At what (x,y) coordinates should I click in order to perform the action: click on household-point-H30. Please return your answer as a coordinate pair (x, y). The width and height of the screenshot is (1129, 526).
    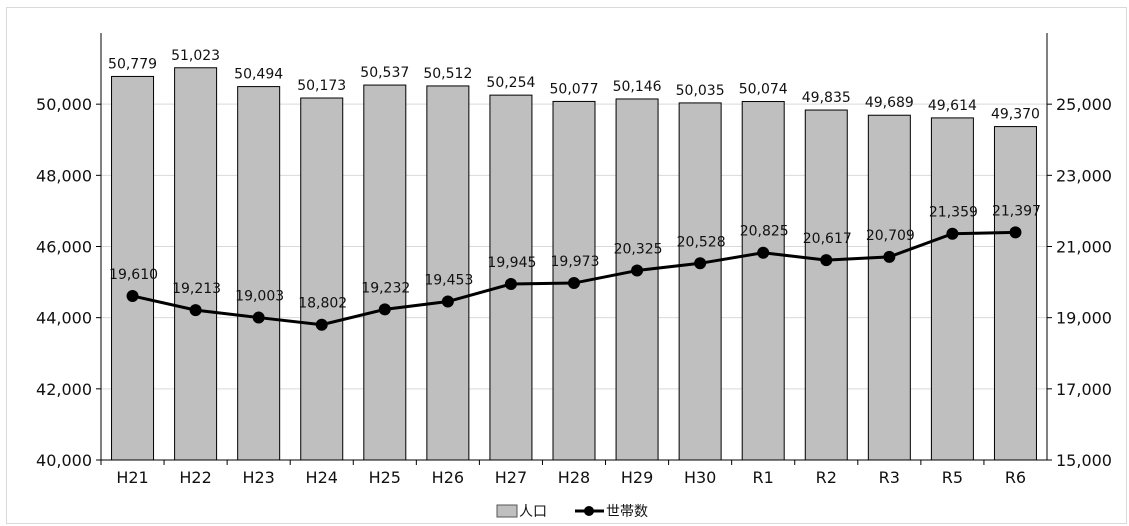
    Looking at the image, I should click on (700, 263).